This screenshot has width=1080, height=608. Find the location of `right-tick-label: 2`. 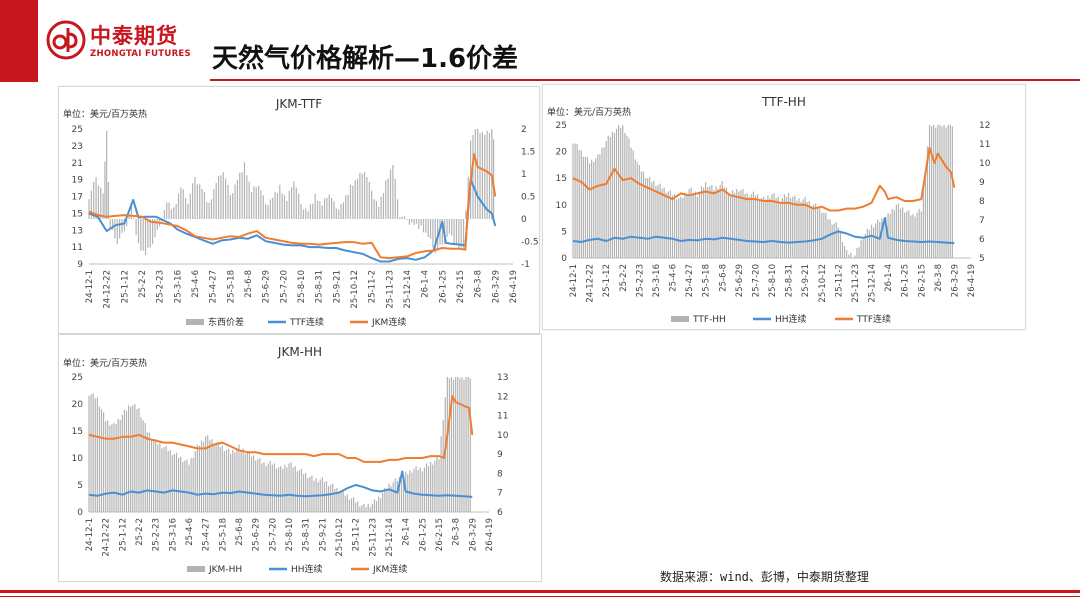

right-tick-label: 2 is located at coordinates (524, 130).